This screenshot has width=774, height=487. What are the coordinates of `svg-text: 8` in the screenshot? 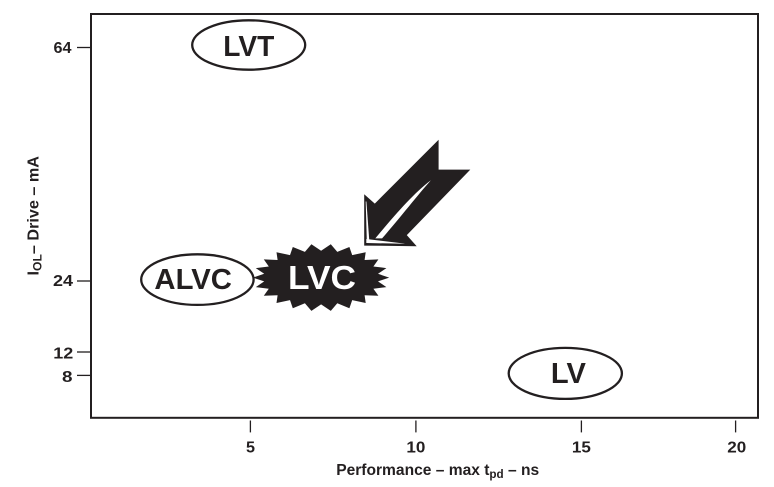 It's located at (67, 377).